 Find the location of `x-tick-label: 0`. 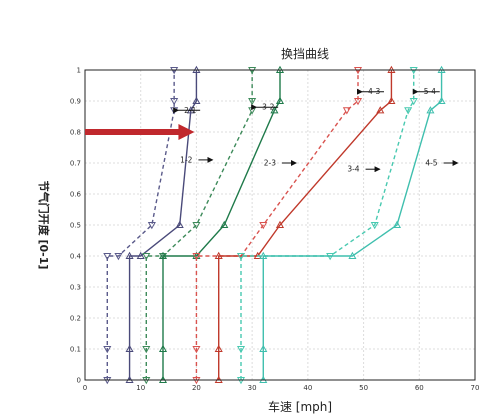

x-tick-label: 0 is located at coordinates (85, 388).